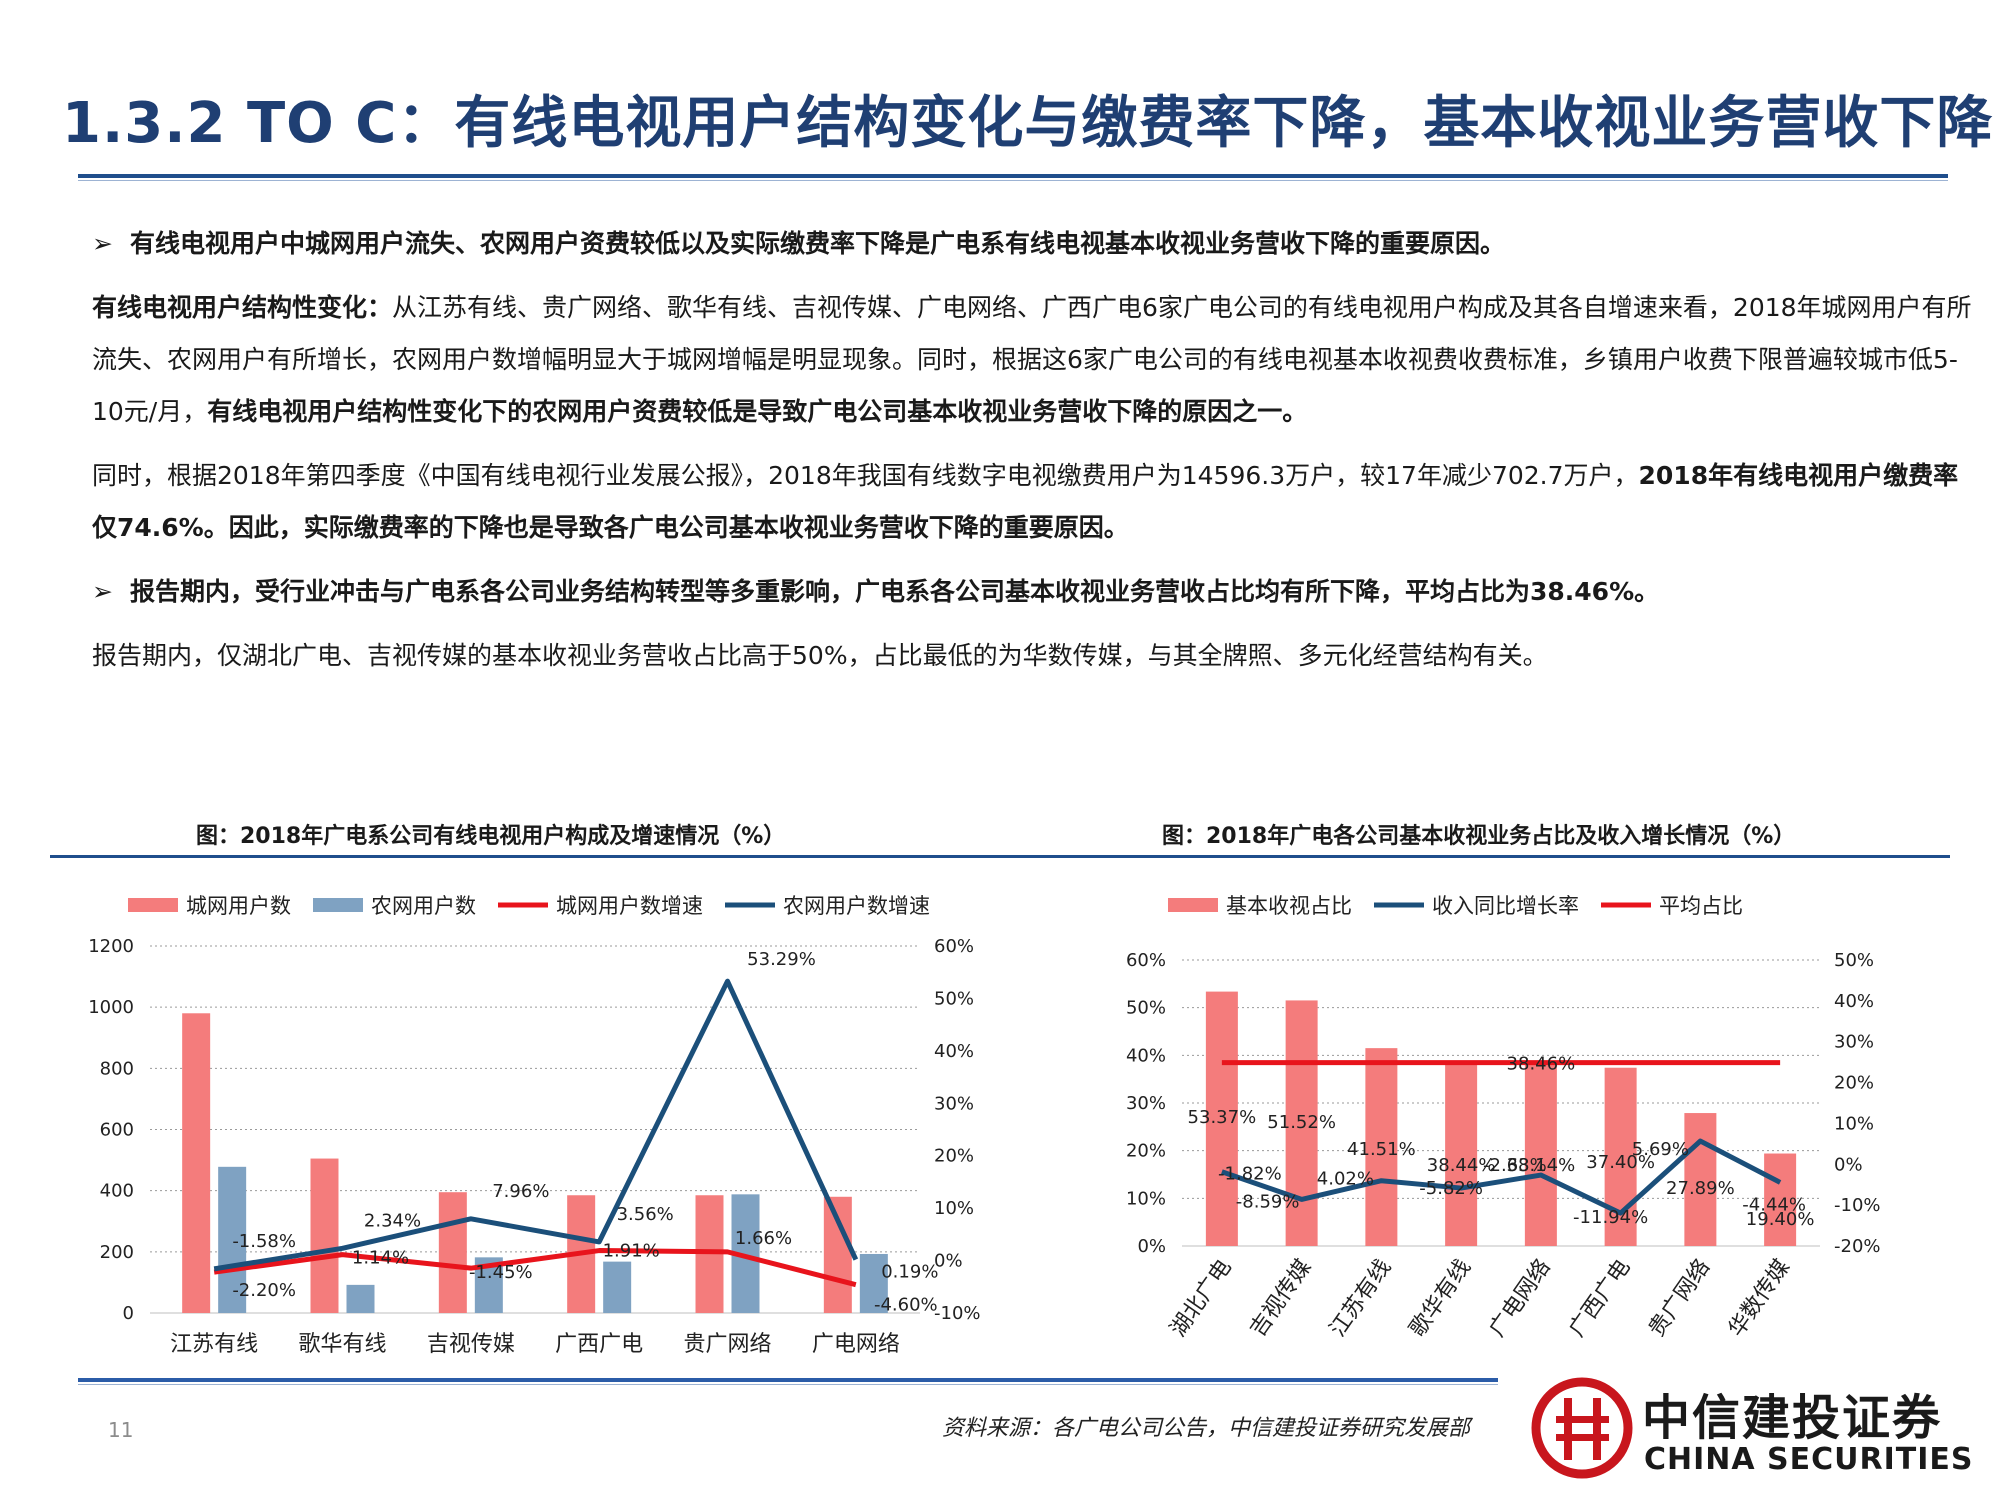 Image resolution: width=2000 pixels, height=1500 pixels. Describe the element at coordinates (909, 1272) in the screenshot. I see `line-data-label: 0.19%` at that location.